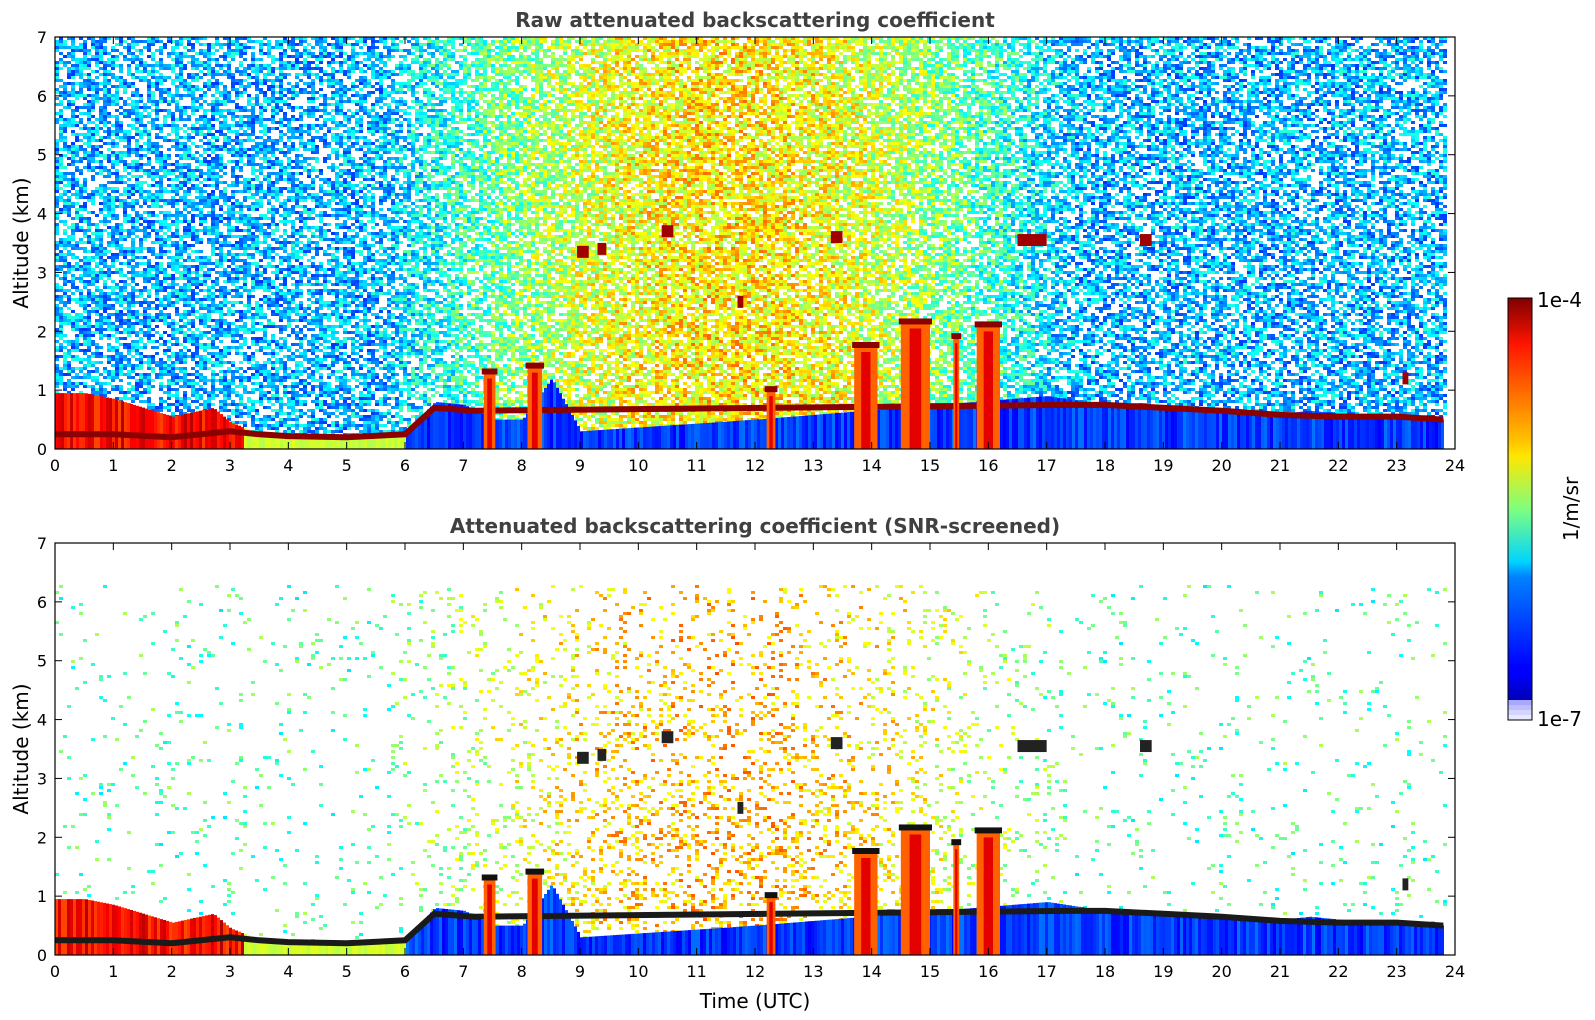 This screenshot has height=1020, width=1595. I want to click on colorbar-gradient, so click(1520, 509).